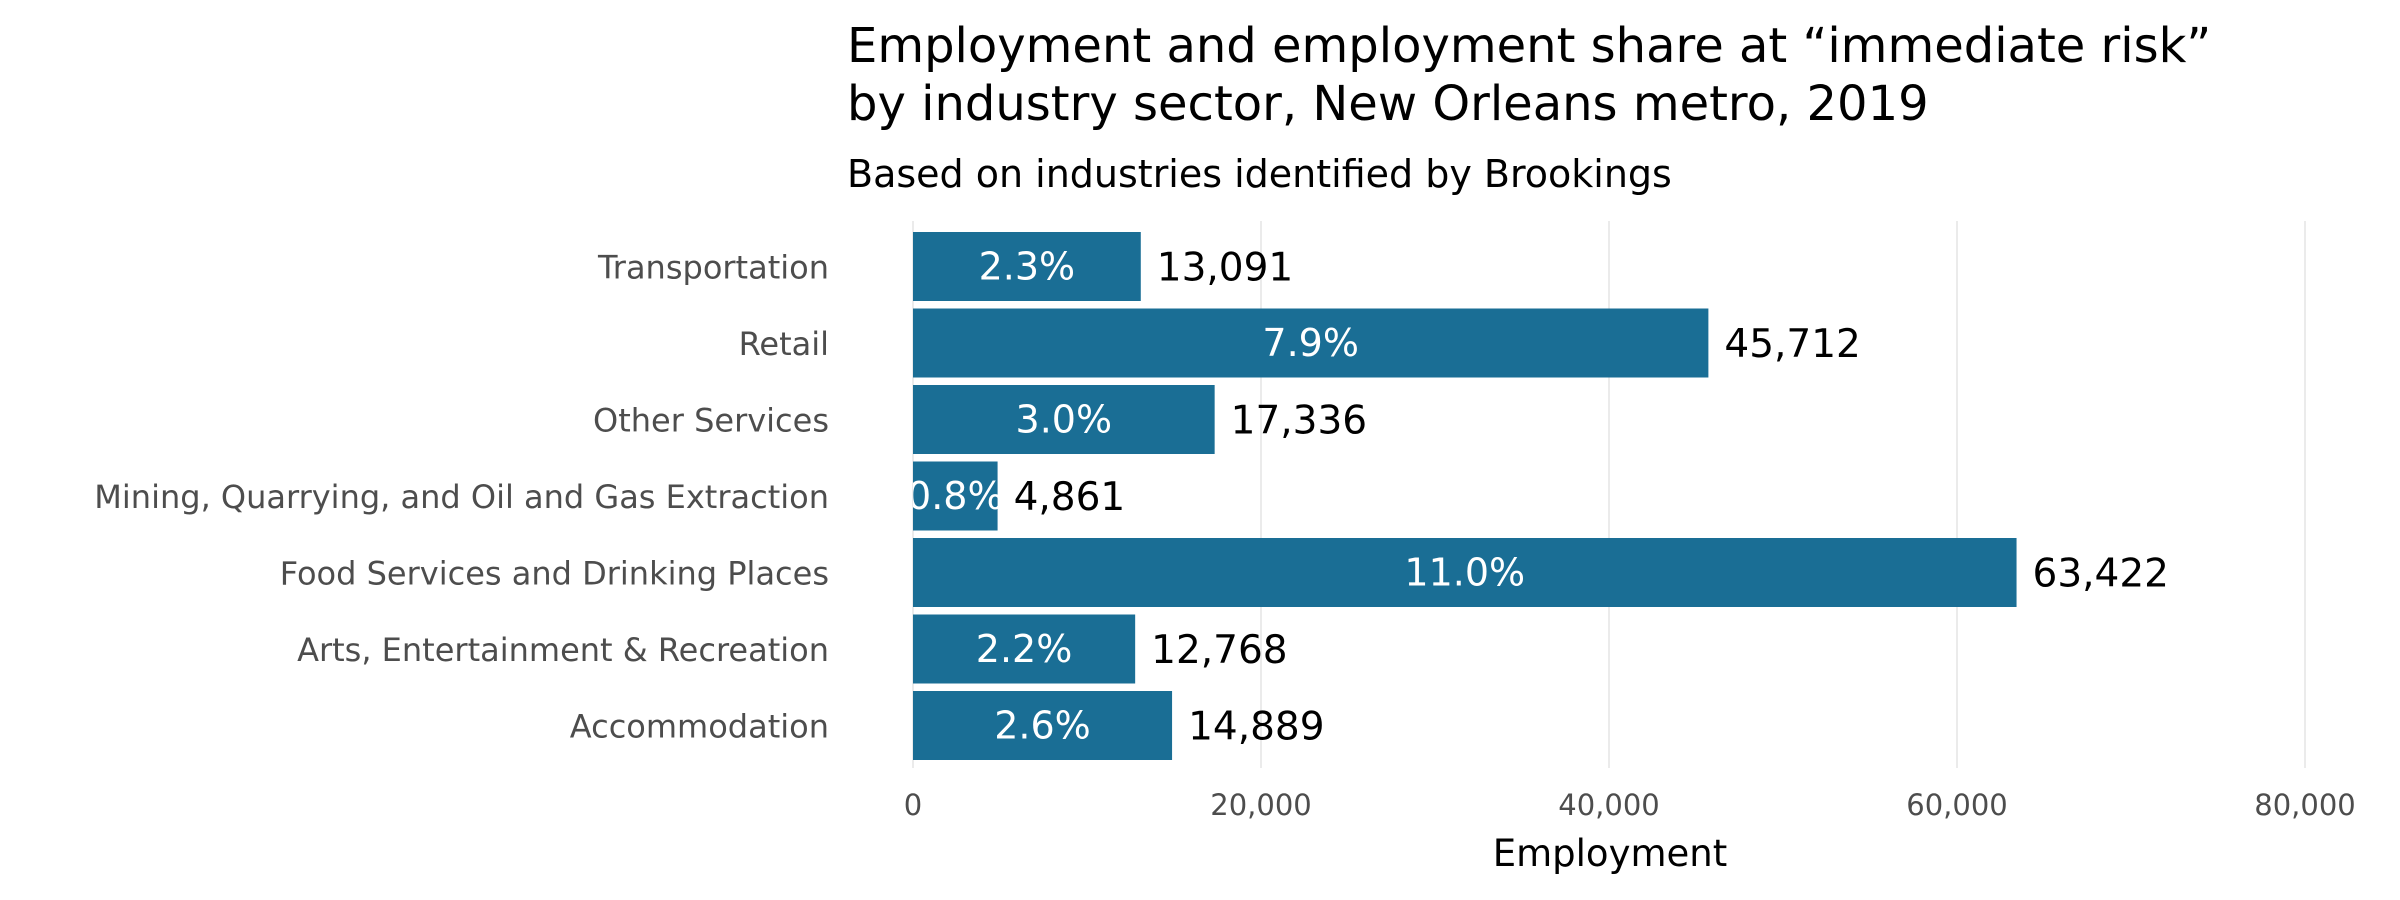  Describe the element at coordinates (713, 268) in the screenshot. I see `category-label: Transportation` at that location.